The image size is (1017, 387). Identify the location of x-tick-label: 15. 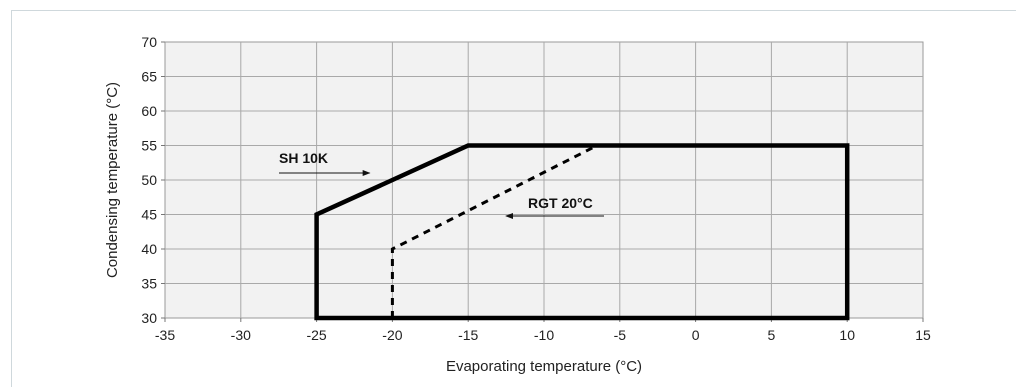
(923, 335).